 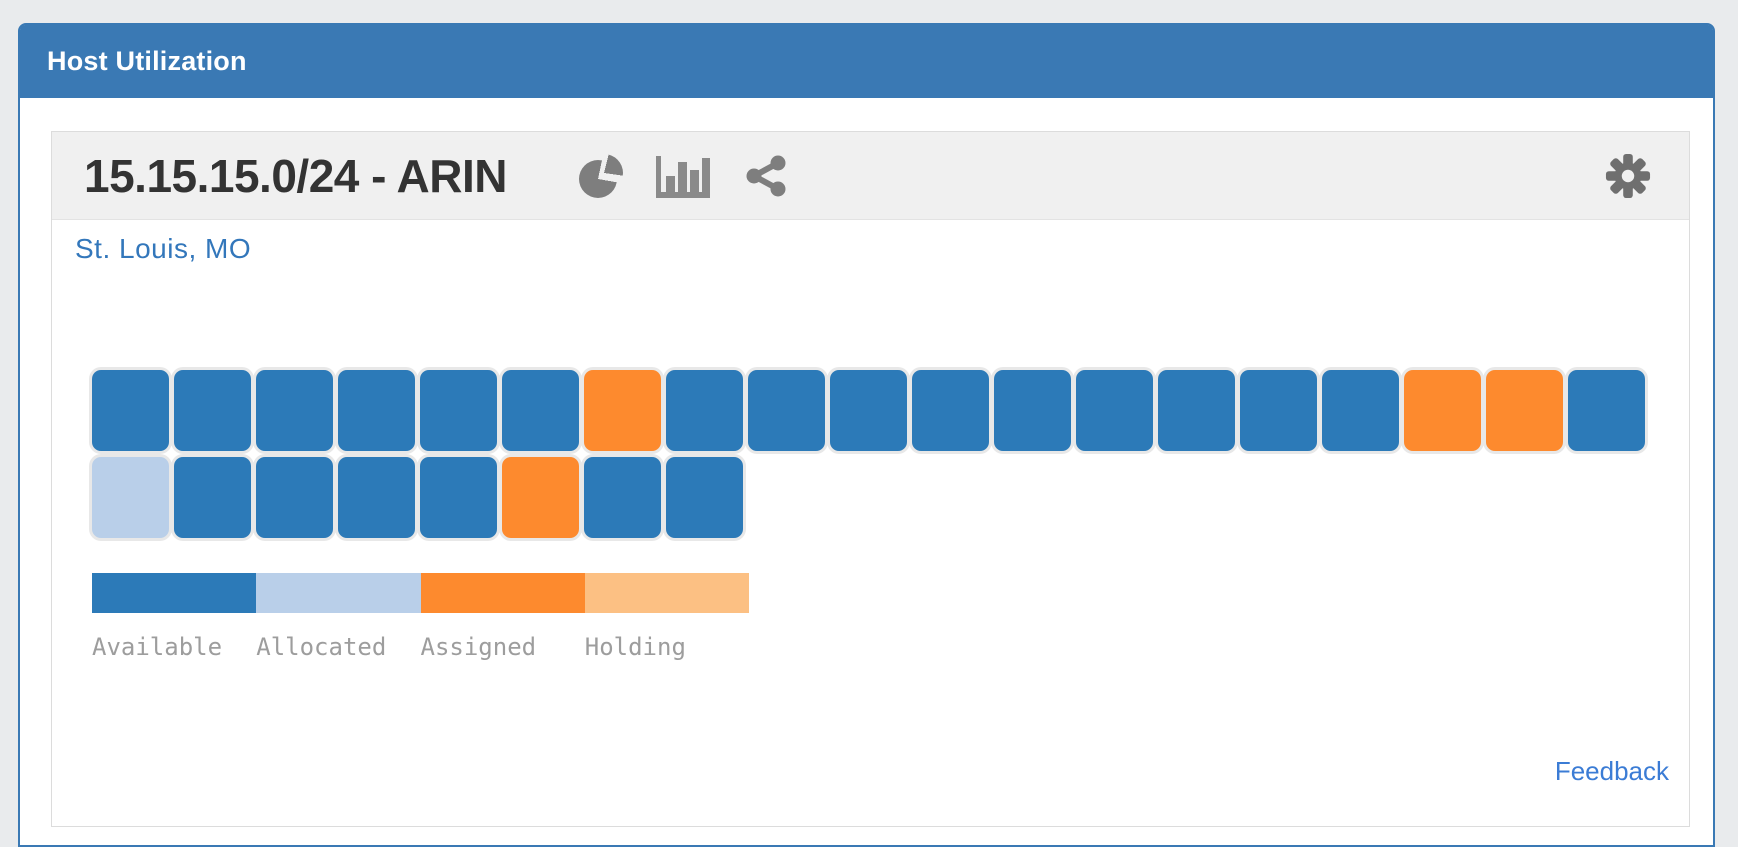 What do you see at coordinates (844, 175) in the screenshot?
I see `grid-view-icon` at bounding box center [844, 175].